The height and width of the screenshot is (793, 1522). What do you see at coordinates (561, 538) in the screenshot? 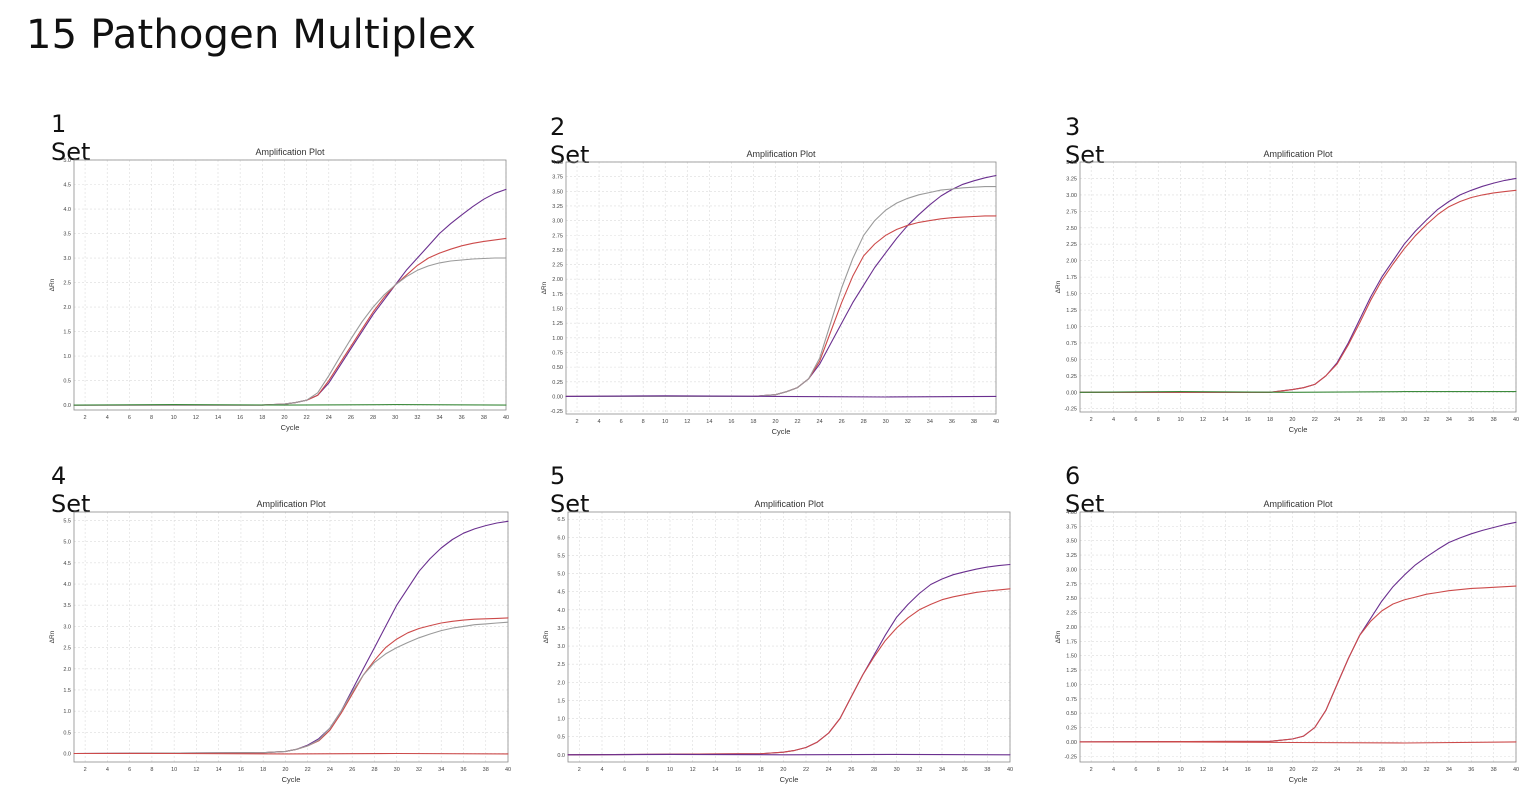
I see `y-tick-label: 6.0` at bounding box center [561, 538].